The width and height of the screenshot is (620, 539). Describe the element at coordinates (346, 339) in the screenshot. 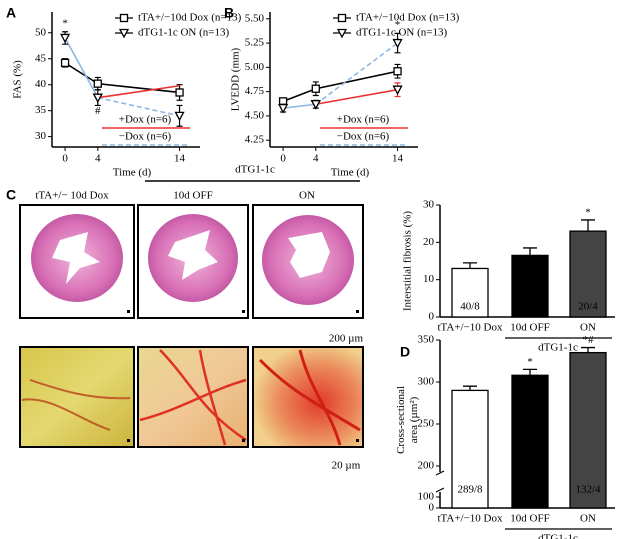

I see `scale-label: 200 µm` at that location.